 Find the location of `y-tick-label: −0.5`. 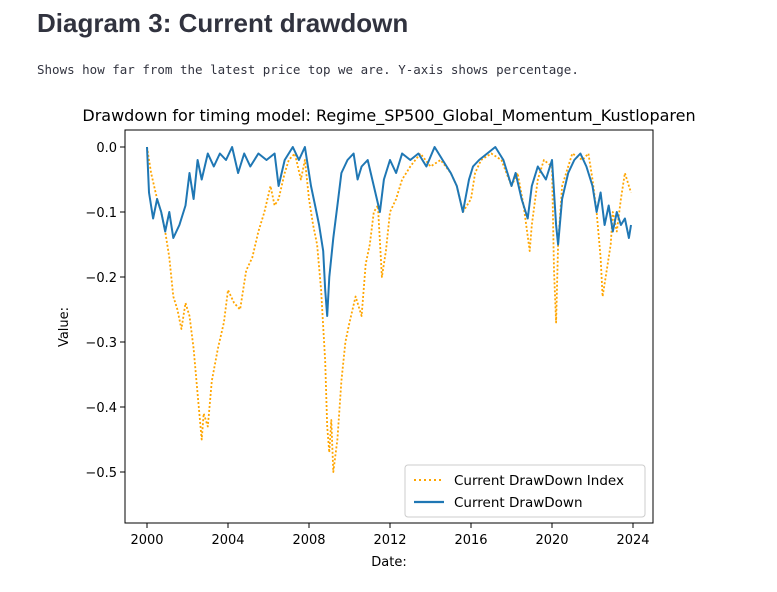

y-tick-label: −0.5 is located at coordinates (101, 473).